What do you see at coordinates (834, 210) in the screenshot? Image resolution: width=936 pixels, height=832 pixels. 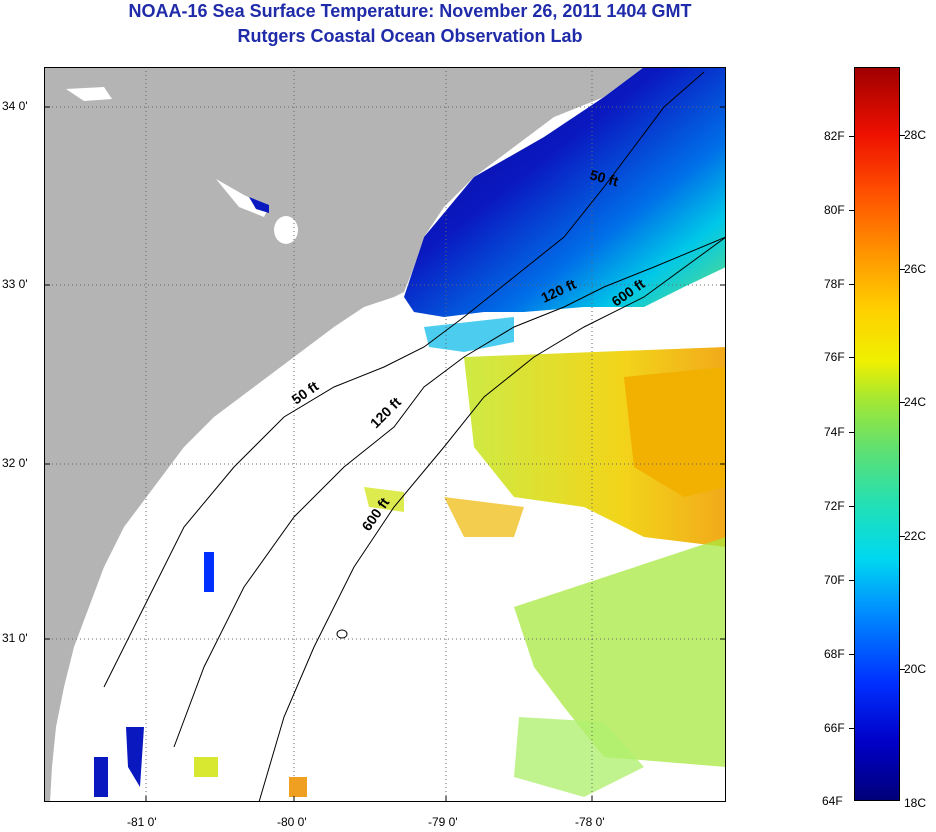 I see `colorbar-label-f: 80F` at bounding box center [834, 210].